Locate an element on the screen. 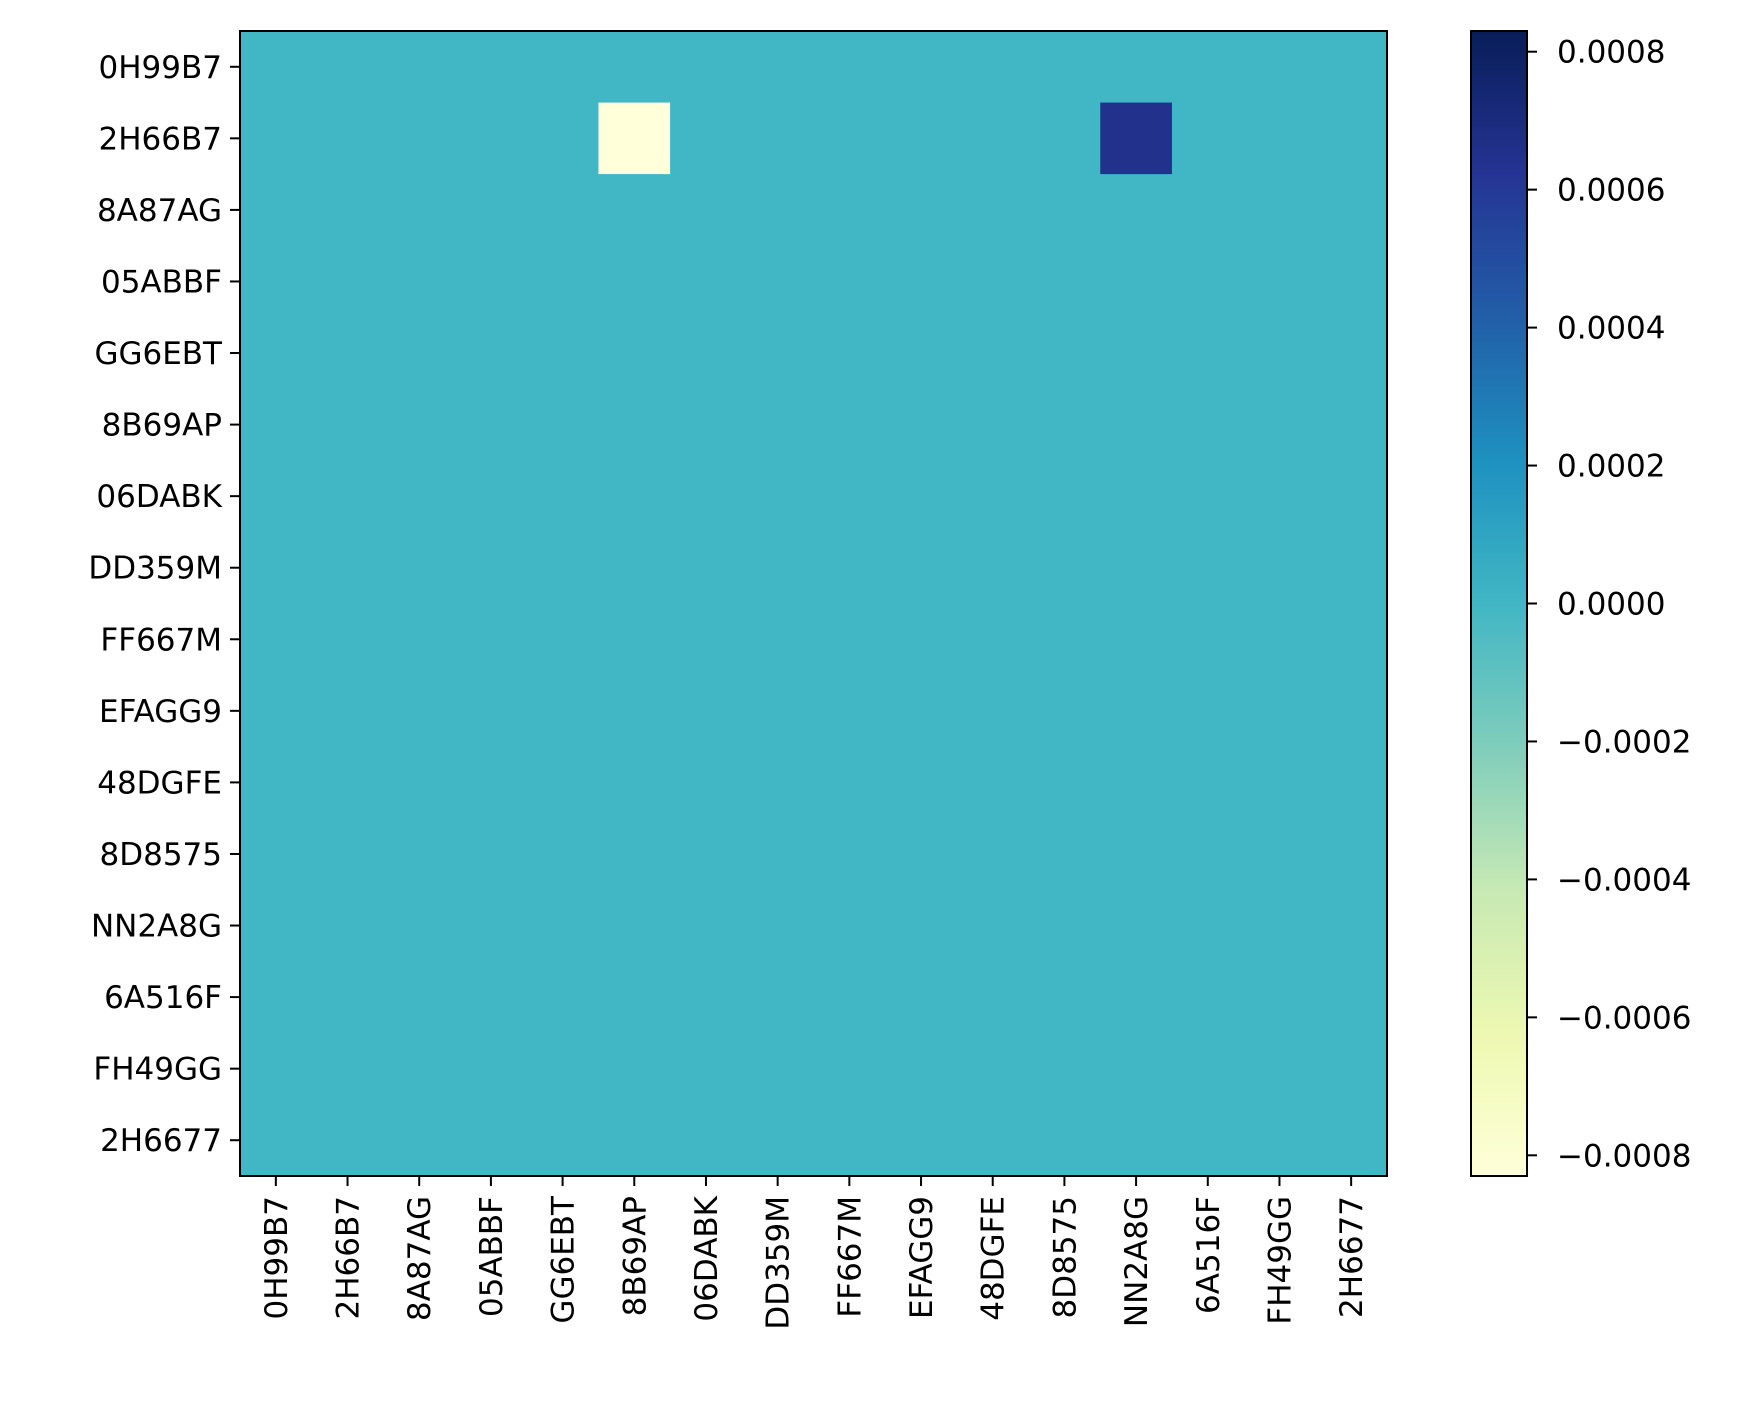 The height and width of the screenshot is (1410, 1760). x-tick-label: 05ABBF is located at coordinates (492, 1256).